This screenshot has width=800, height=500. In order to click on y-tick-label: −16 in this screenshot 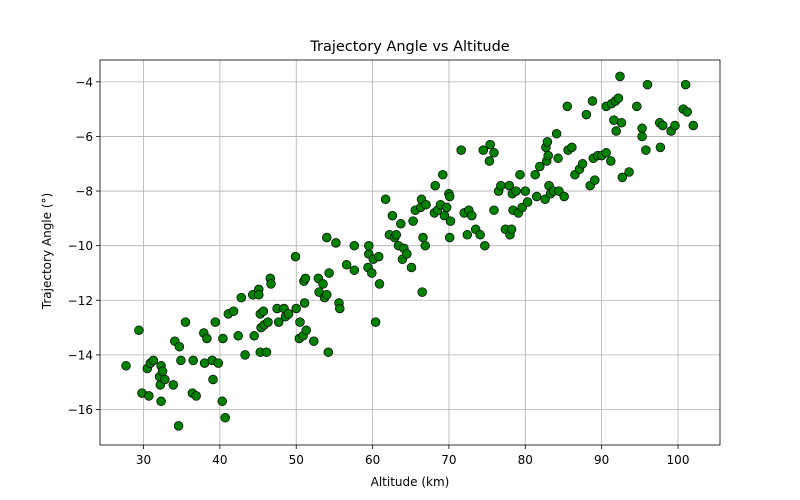, I will do `click(80, 410)`.